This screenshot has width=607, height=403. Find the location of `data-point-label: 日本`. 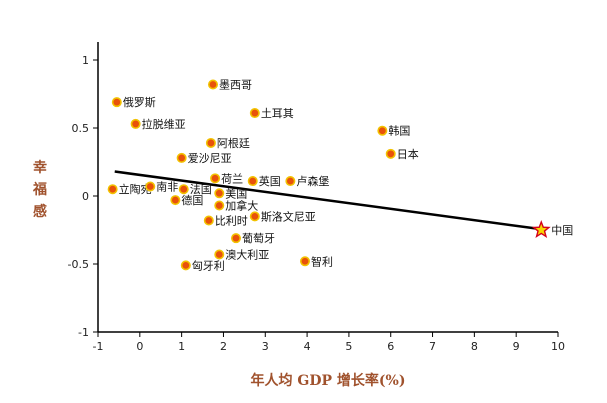

data-point-label: 日本 is located at coordinates (408, 154).